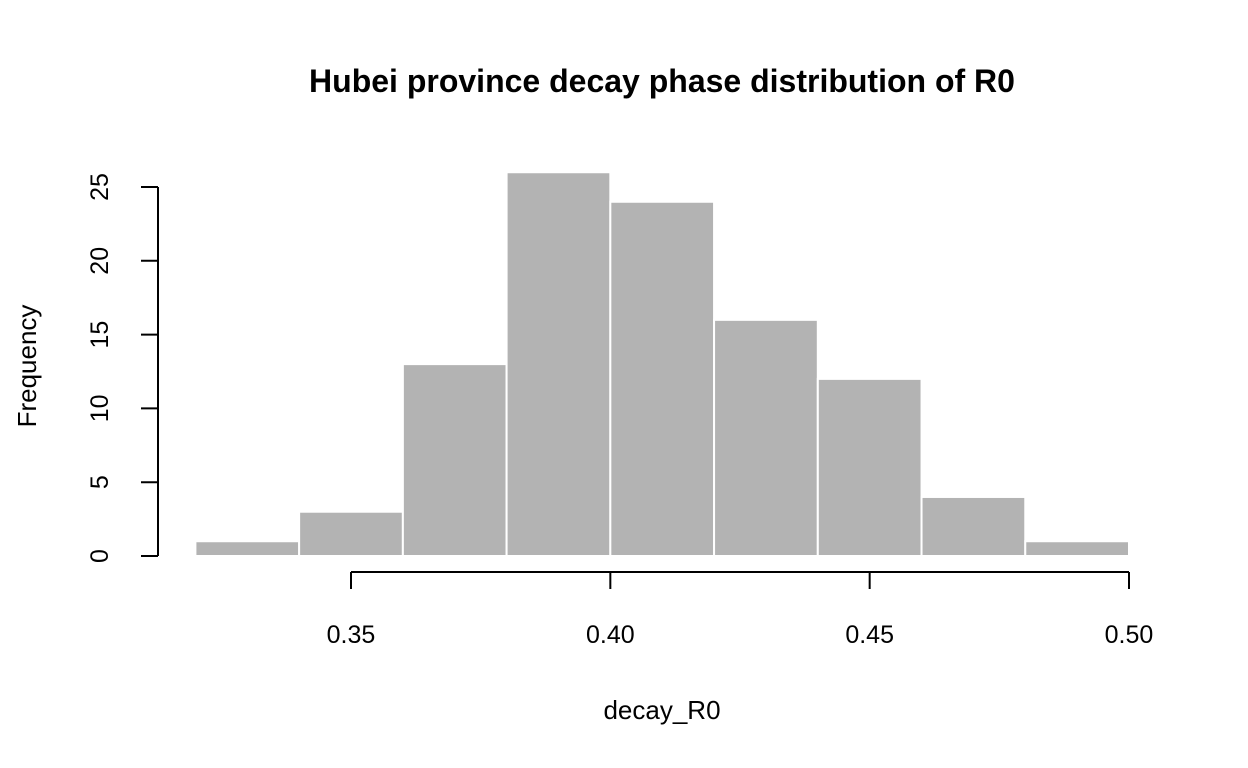 Image resolution: width=1248 pixels, height=768 pixels. What do you see at coordinates (1129, 635) in the screenshot?
I see `x-tick-label: 0.50` at bounding box center [1129, 635].